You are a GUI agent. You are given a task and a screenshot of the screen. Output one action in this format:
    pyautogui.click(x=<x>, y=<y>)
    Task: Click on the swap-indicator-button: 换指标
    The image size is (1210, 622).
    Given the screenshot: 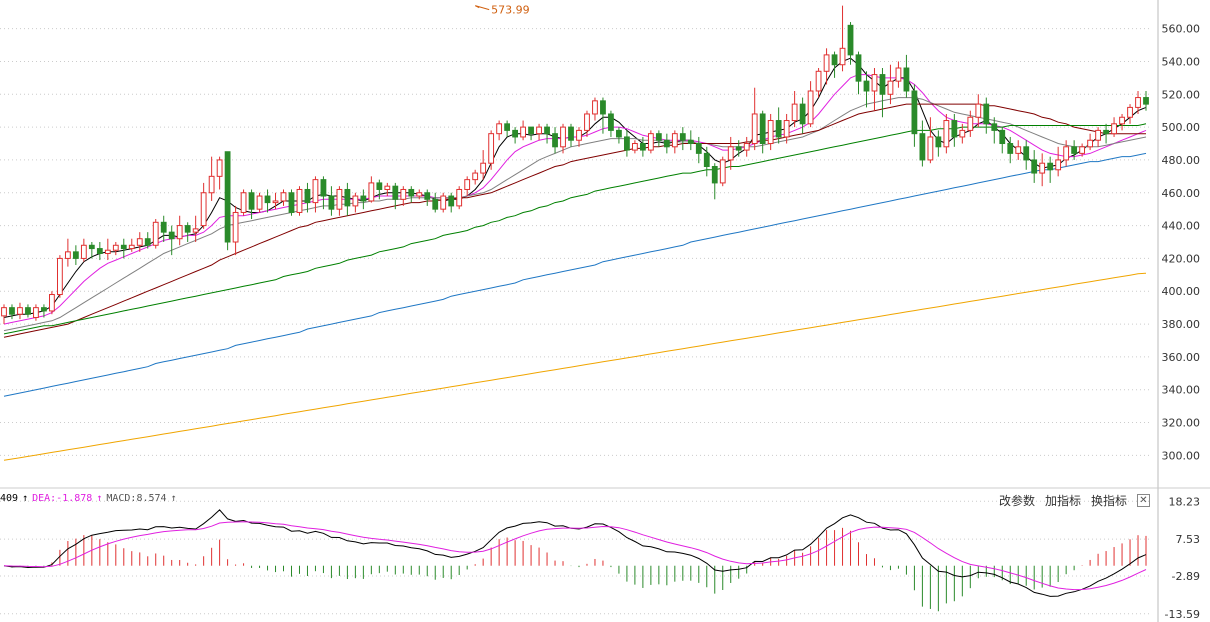 What is the action you would take?
    pyautogui.click(x=1108, y=500)
    